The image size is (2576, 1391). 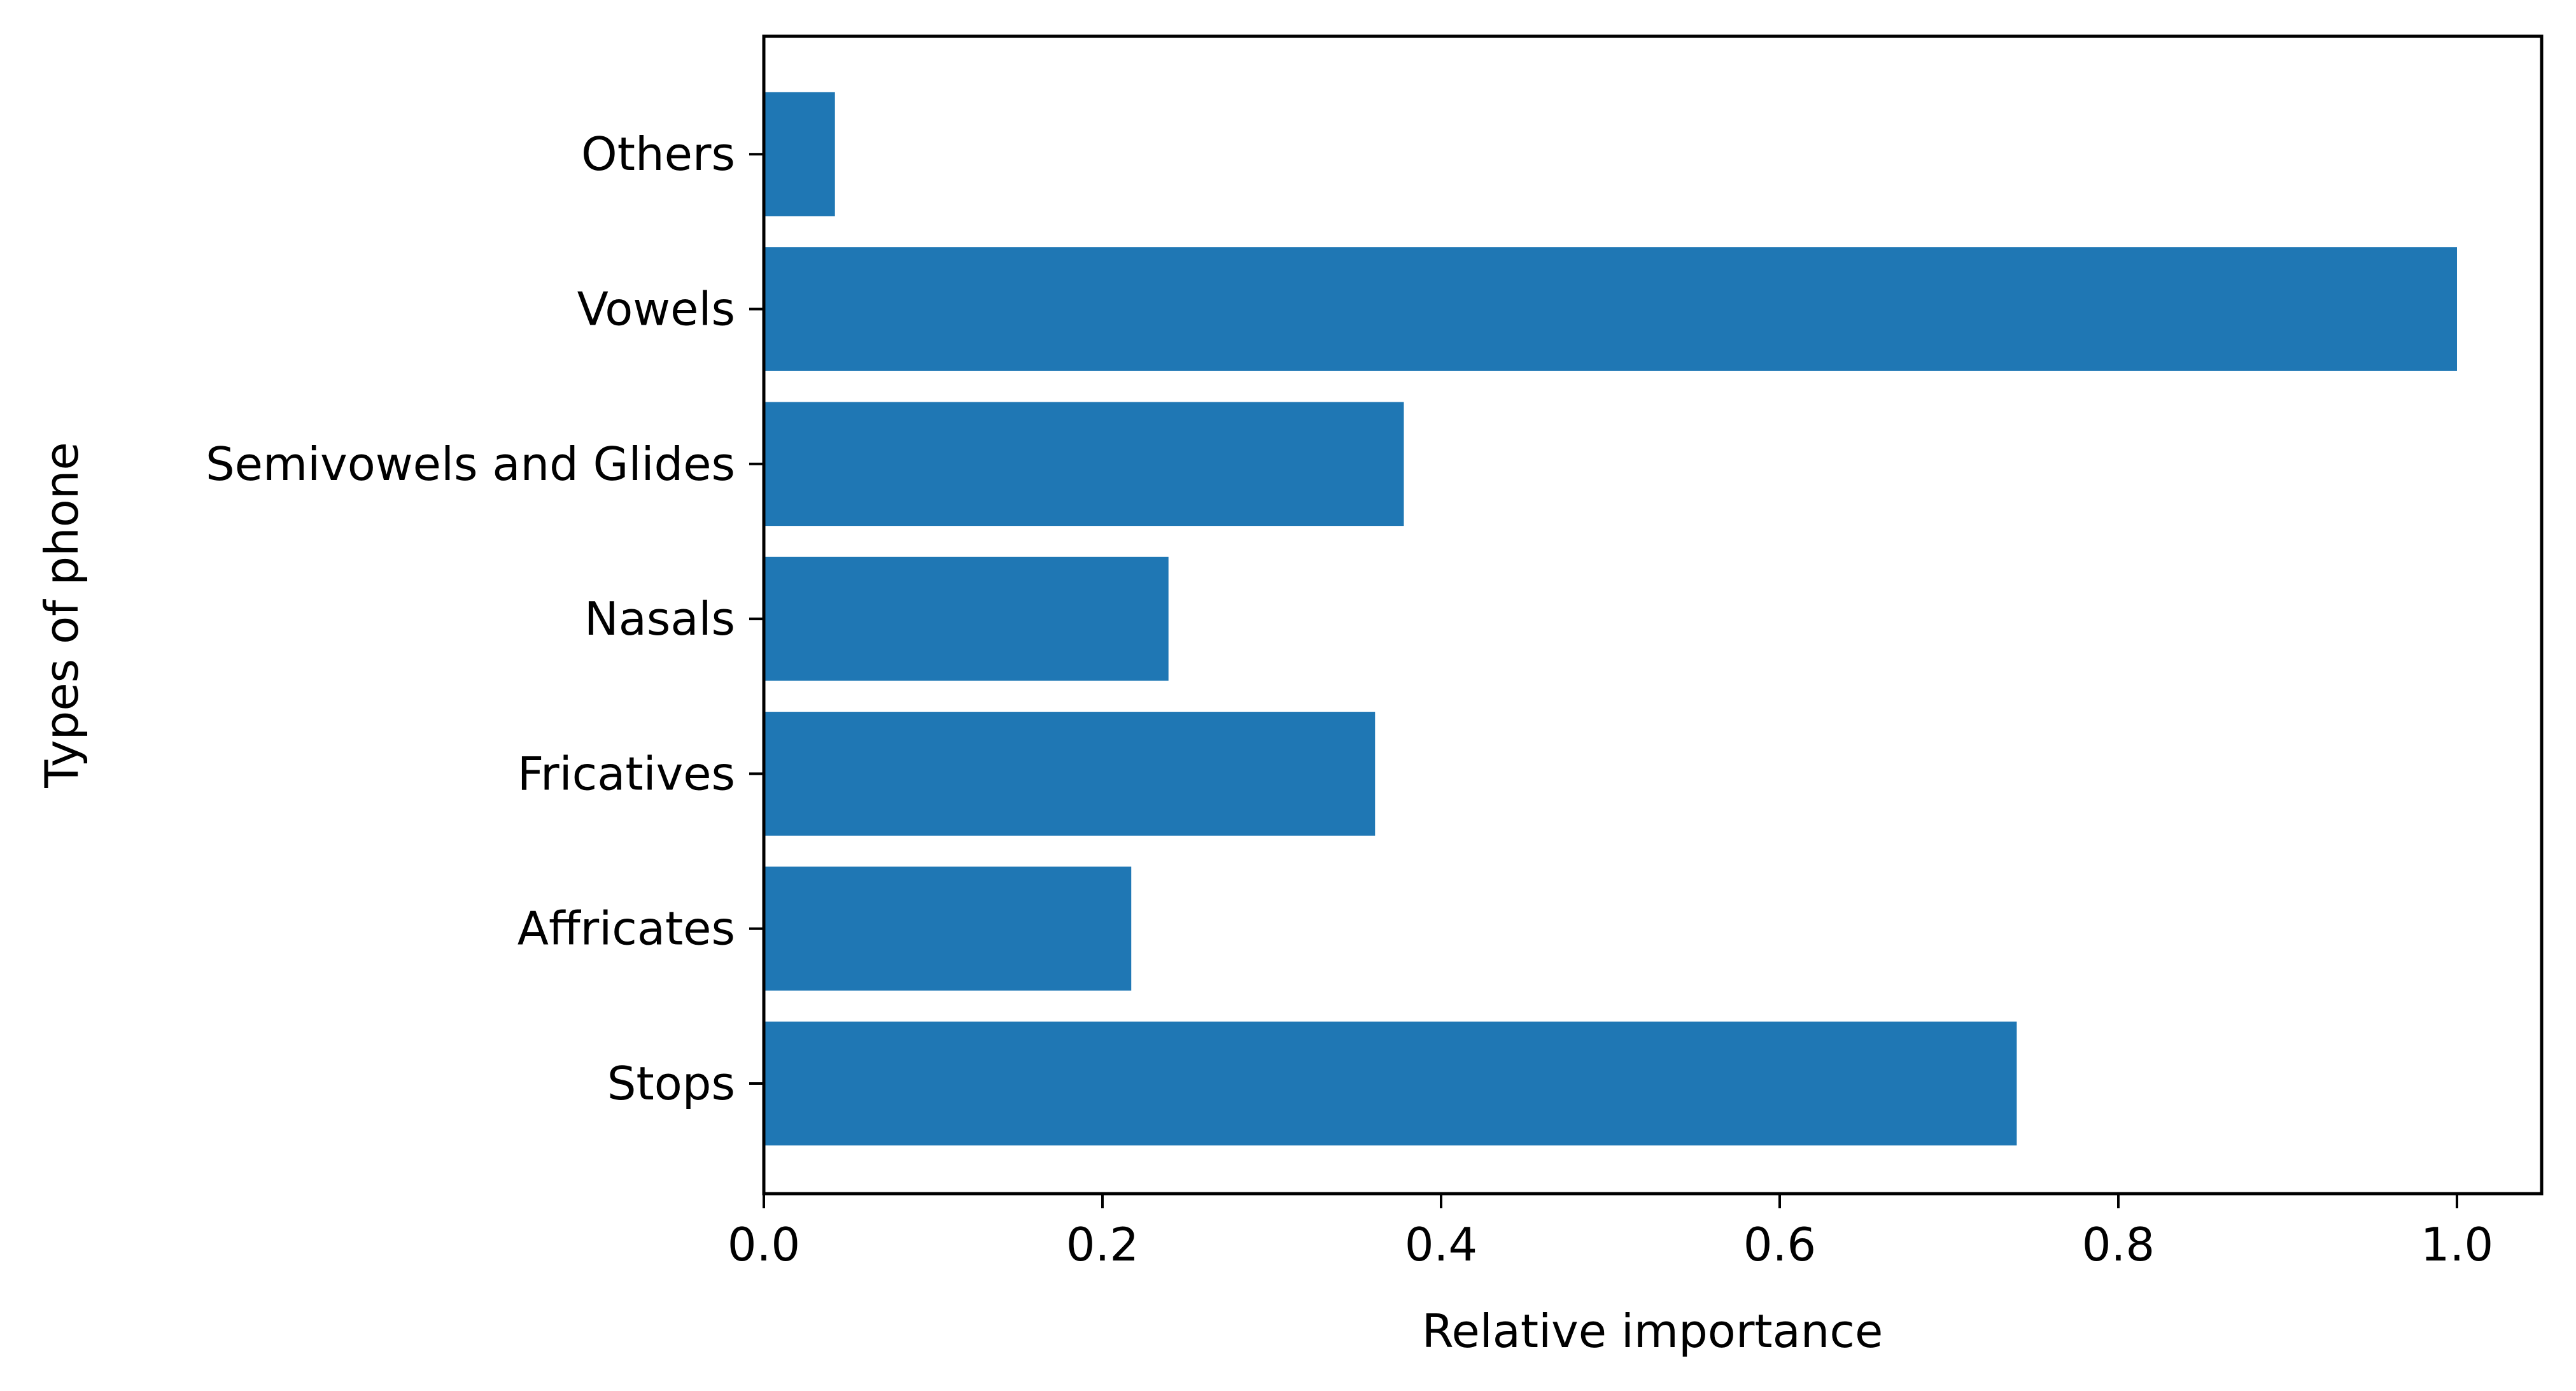 What do you see at coordinates (1611, 1232) in the screenshot?
I see `x-axis: 0.0 0.2 0.4 0.6 0.8 1.0` at bounding box center [1611, 1232].